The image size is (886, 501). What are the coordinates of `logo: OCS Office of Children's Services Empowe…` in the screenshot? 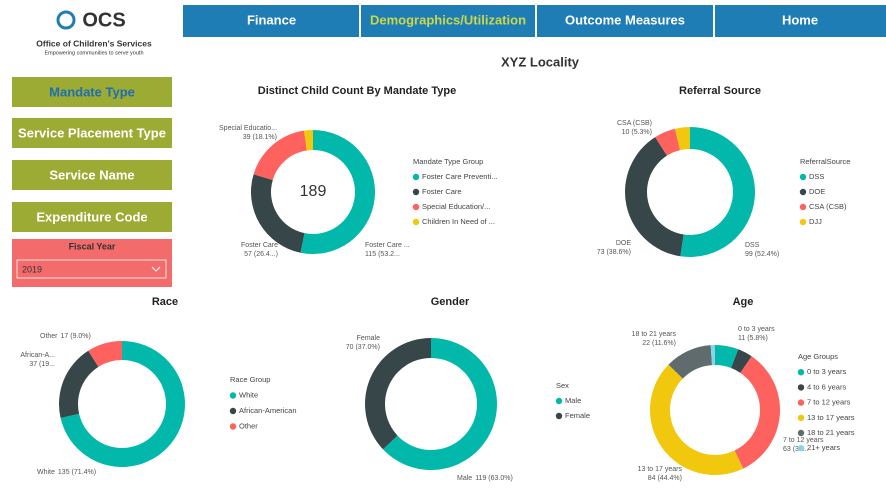 It's located at (94, 32).